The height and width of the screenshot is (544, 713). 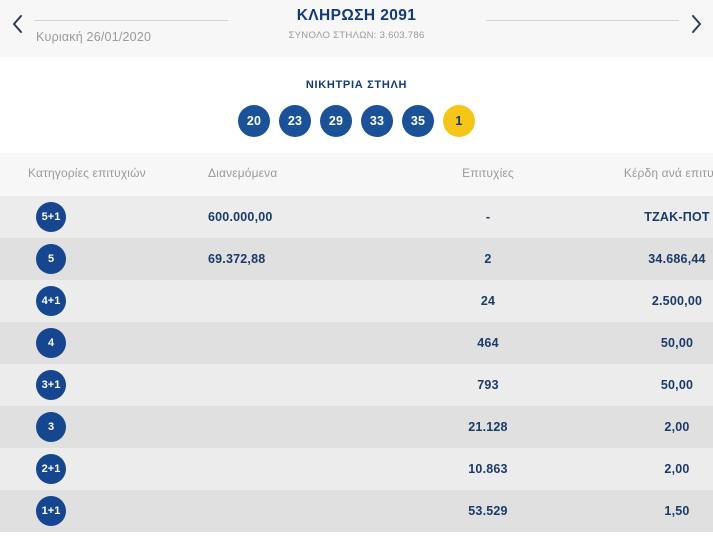 I want to click on category-cell: 5, so click(x=89, y=259).